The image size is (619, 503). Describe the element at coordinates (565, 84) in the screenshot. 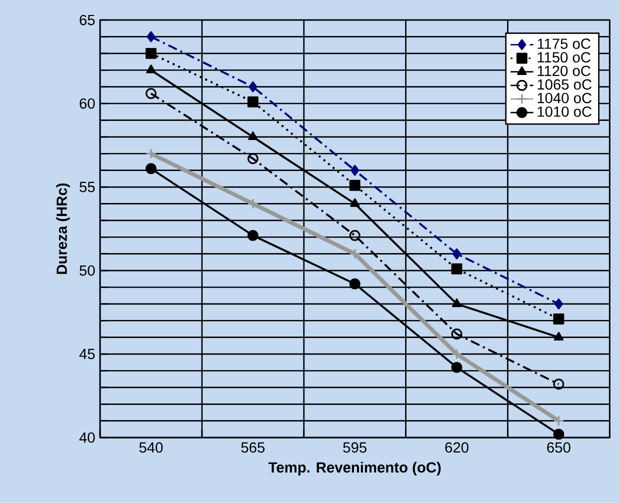

I see `legend-label: 1065 oC` at that location.